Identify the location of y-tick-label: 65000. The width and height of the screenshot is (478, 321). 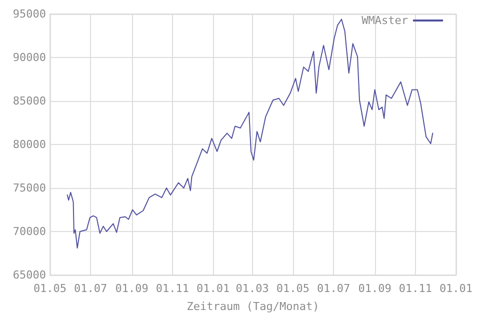
(29, 275).